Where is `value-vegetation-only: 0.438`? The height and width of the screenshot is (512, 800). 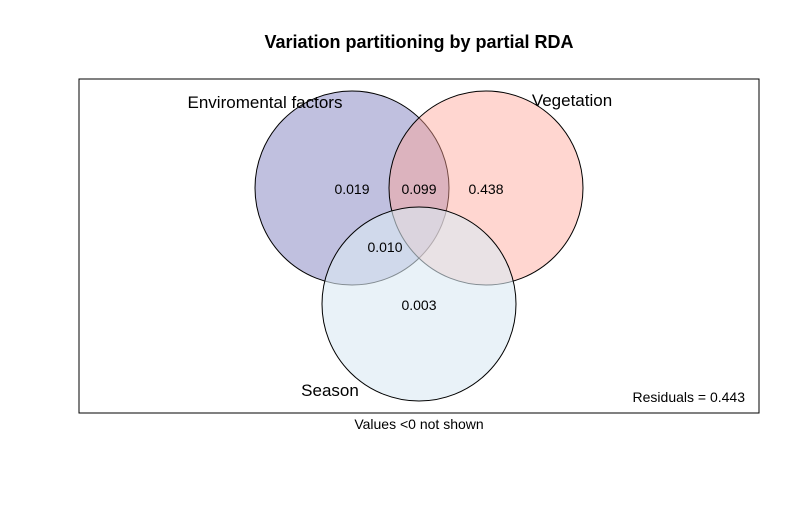
value-vegetation-only: 0.438 is located at coordinates (485, 189).